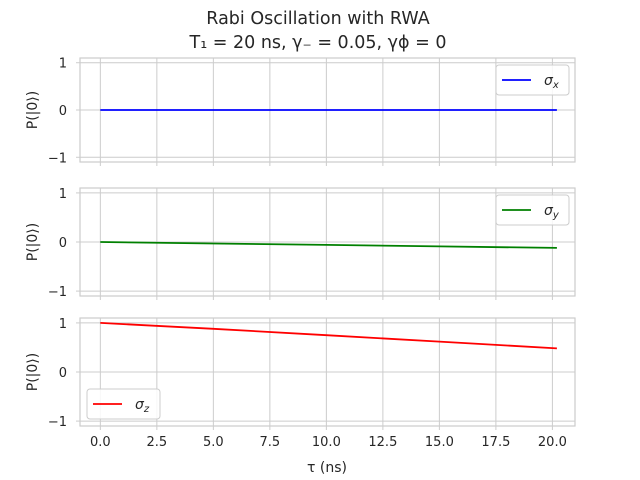  Describe the element at coordinates (552, 442) in the screenshot. I see `x-tick-label: 20.0` at that location.